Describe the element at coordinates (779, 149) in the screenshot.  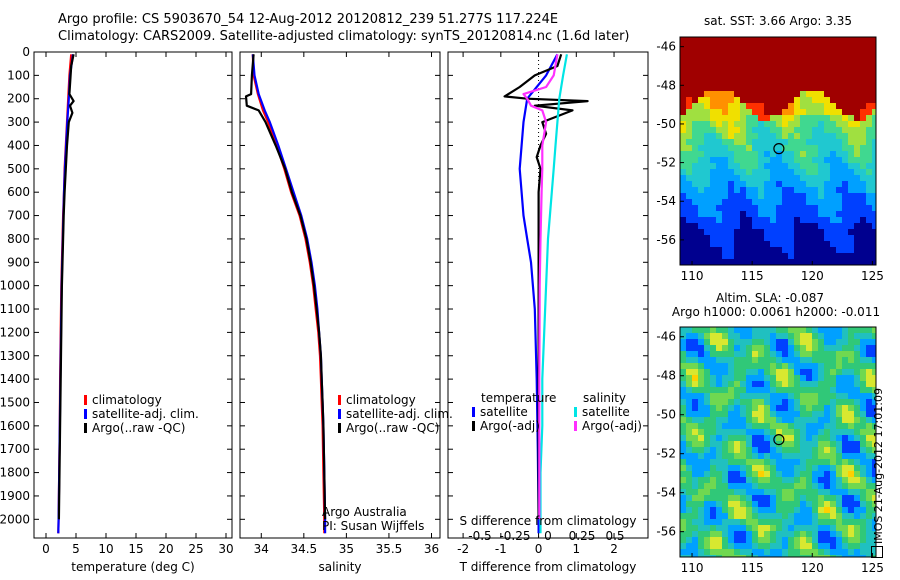
I see `argo-location-marker` at that location.